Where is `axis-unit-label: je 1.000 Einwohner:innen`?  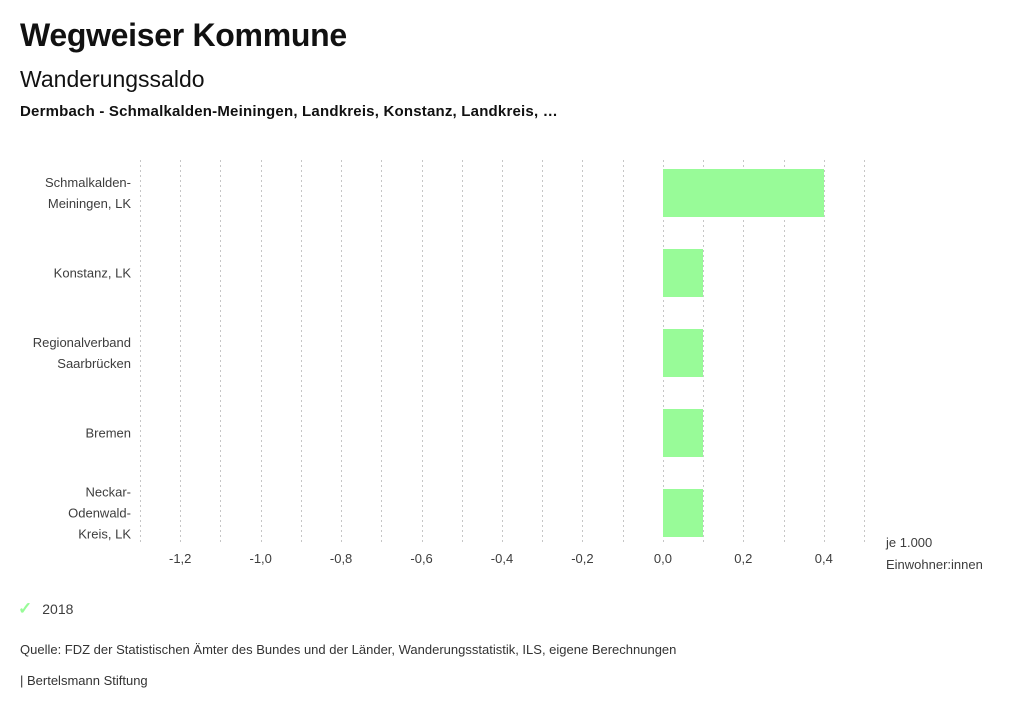 axis-unit-label: je 1.000 Einwohner:innen is located at coordinates (934, 553).